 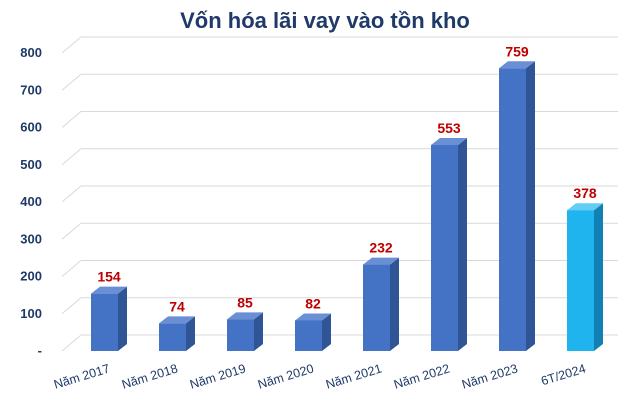 What do you see at coordinates (489, 376) in the screenshot?
I see `x-tick-label: Năm 2023` at bounding box center [489, 376].